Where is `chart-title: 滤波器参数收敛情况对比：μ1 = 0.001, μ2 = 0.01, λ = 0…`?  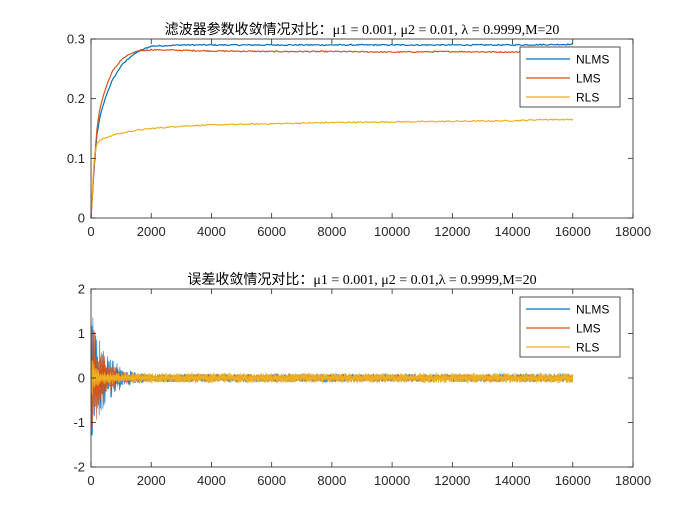 chart-title: 滤波器参数收敛情况对比：μ1 = 0.001, μ2 = 0.01, λ = 0… is located at coordinates (362, 29).